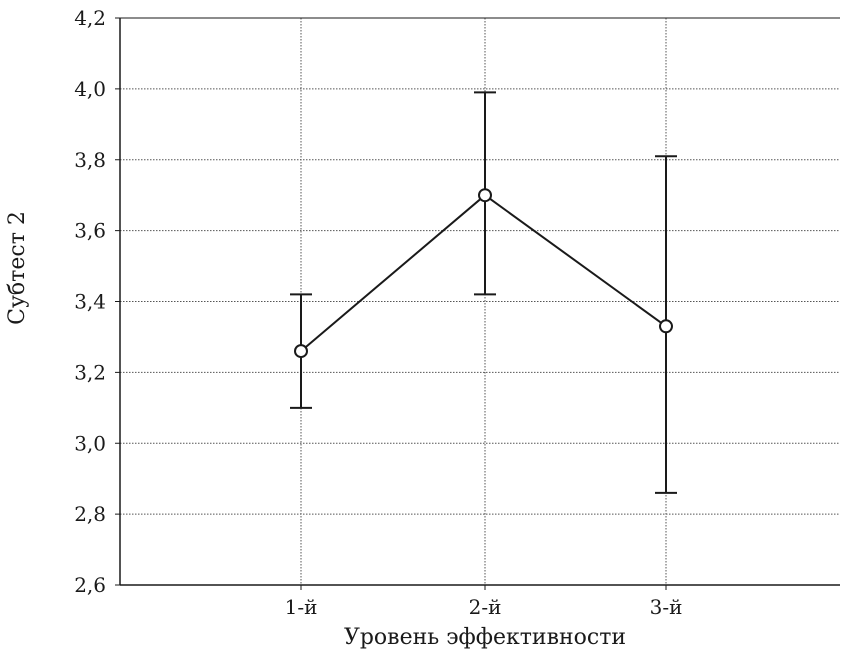  I want to click on y-tick-label: 3,4, so click(90, 302).